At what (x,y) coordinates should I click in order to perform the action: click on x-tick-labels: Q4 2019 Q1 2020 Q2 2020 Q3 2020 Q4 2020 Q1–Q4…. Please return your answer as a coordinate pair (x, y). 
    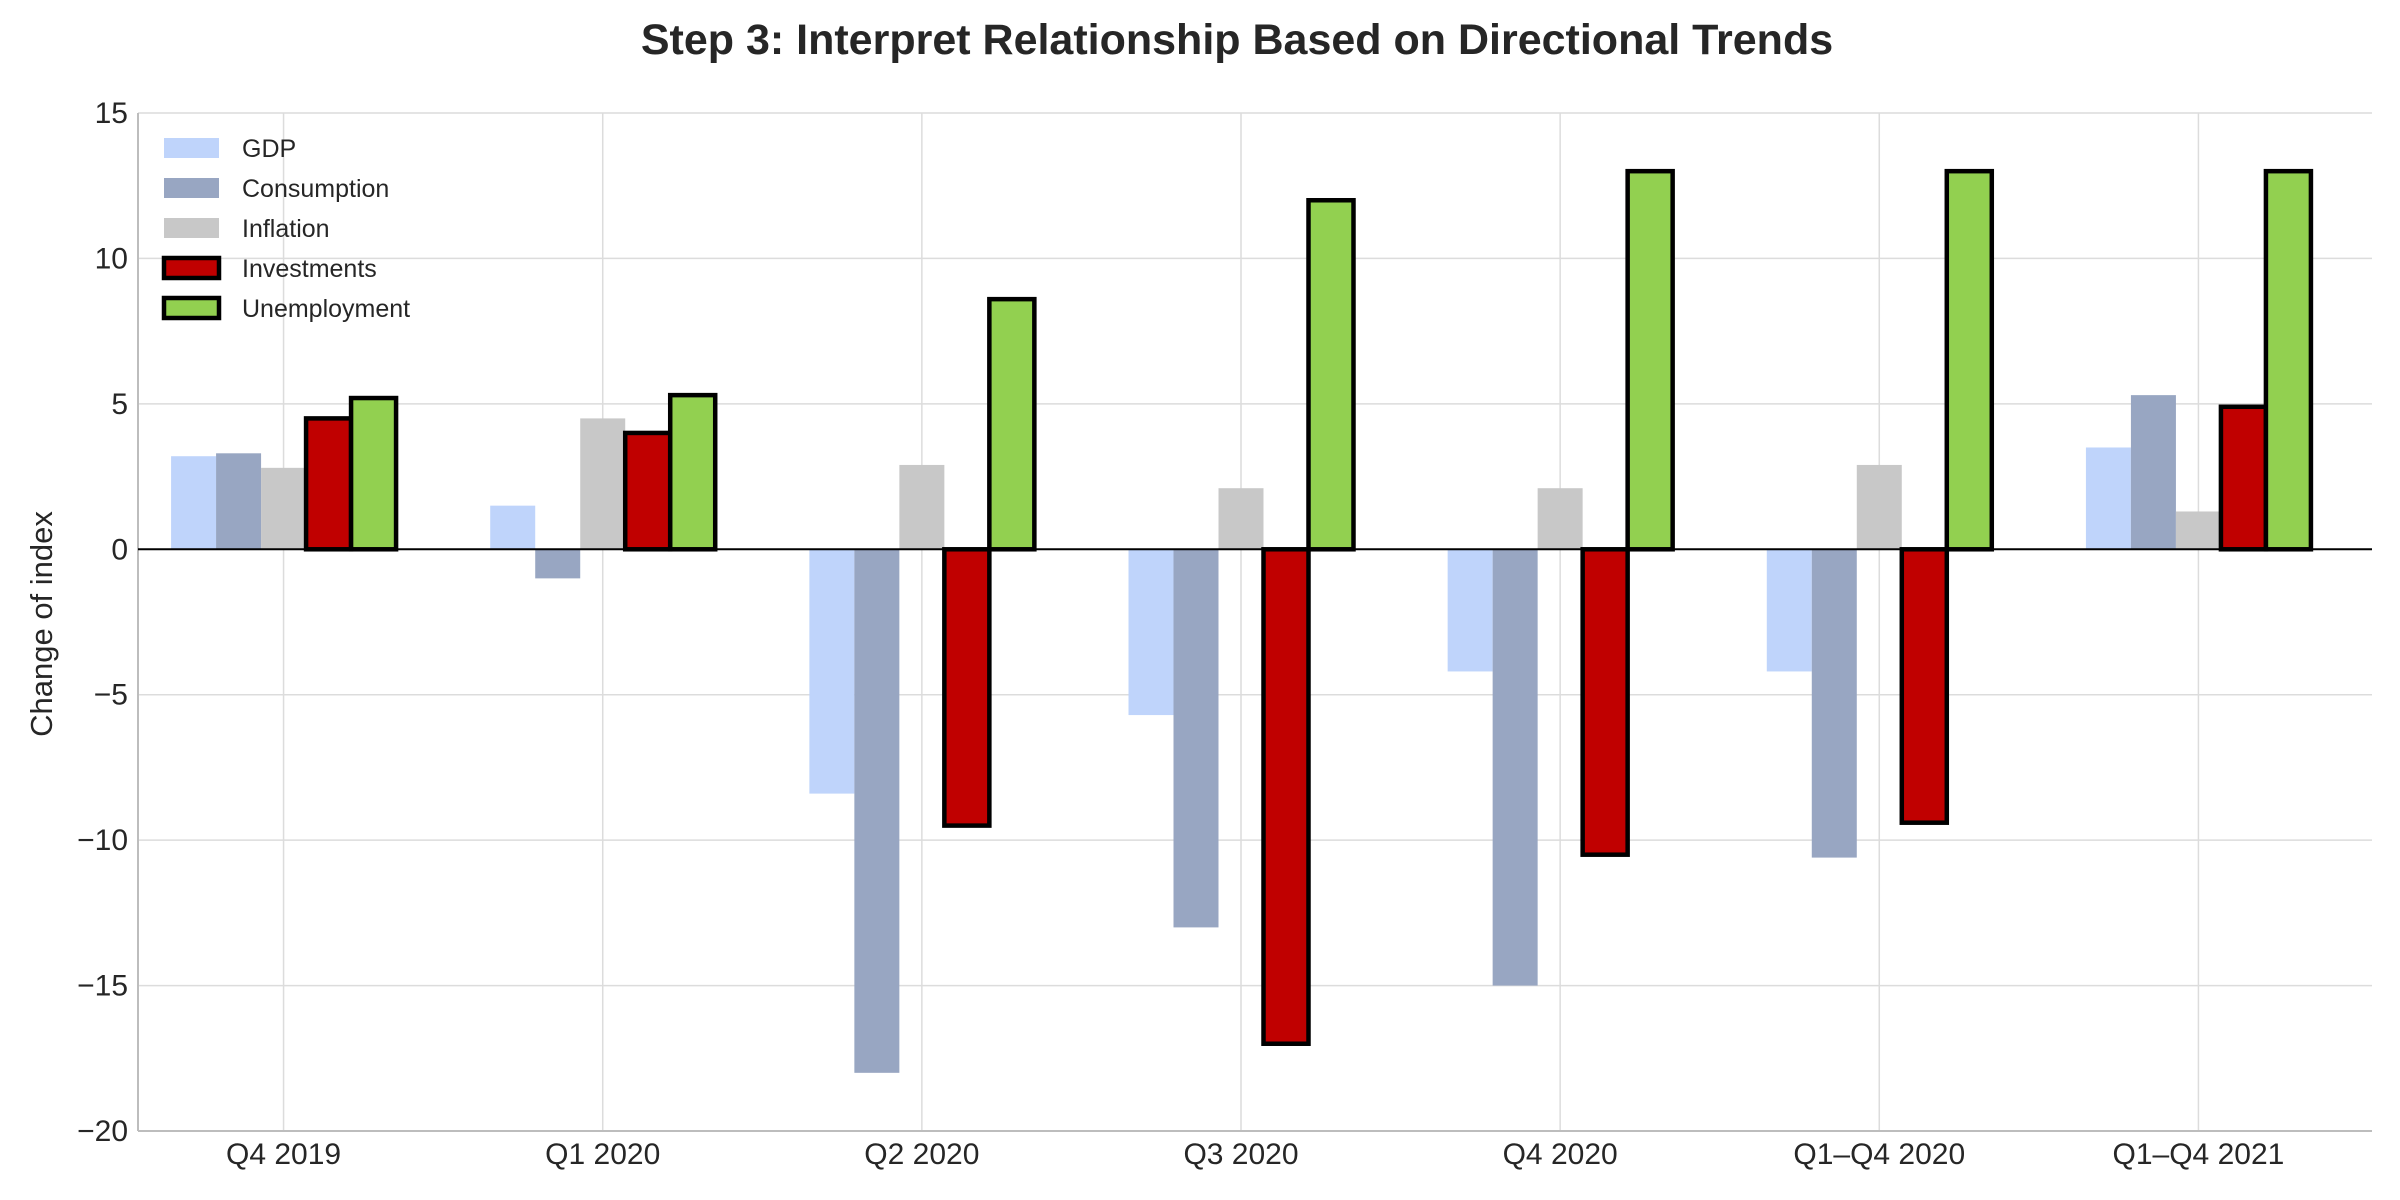
    Looking at the image, I should click on (1255, 1154).